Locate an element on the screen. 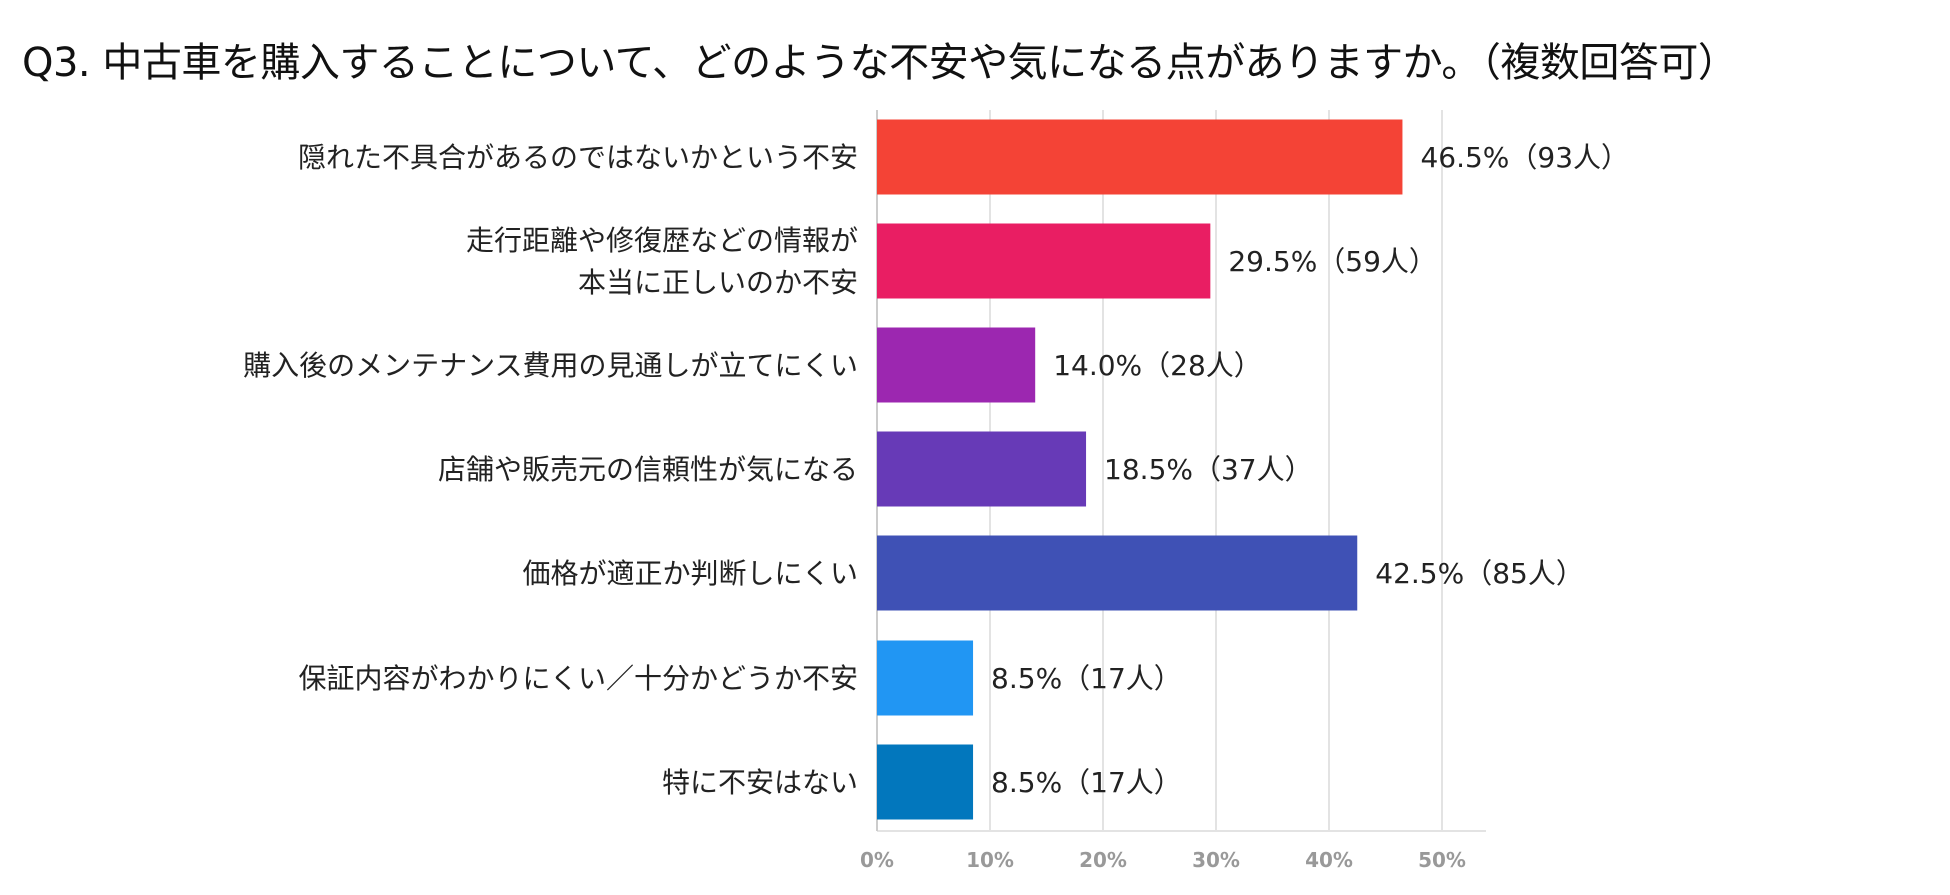 The width and height of the screenshot is (1950, 895). data-label: 46.5%（93人） is located at coordinates (1524, 157).